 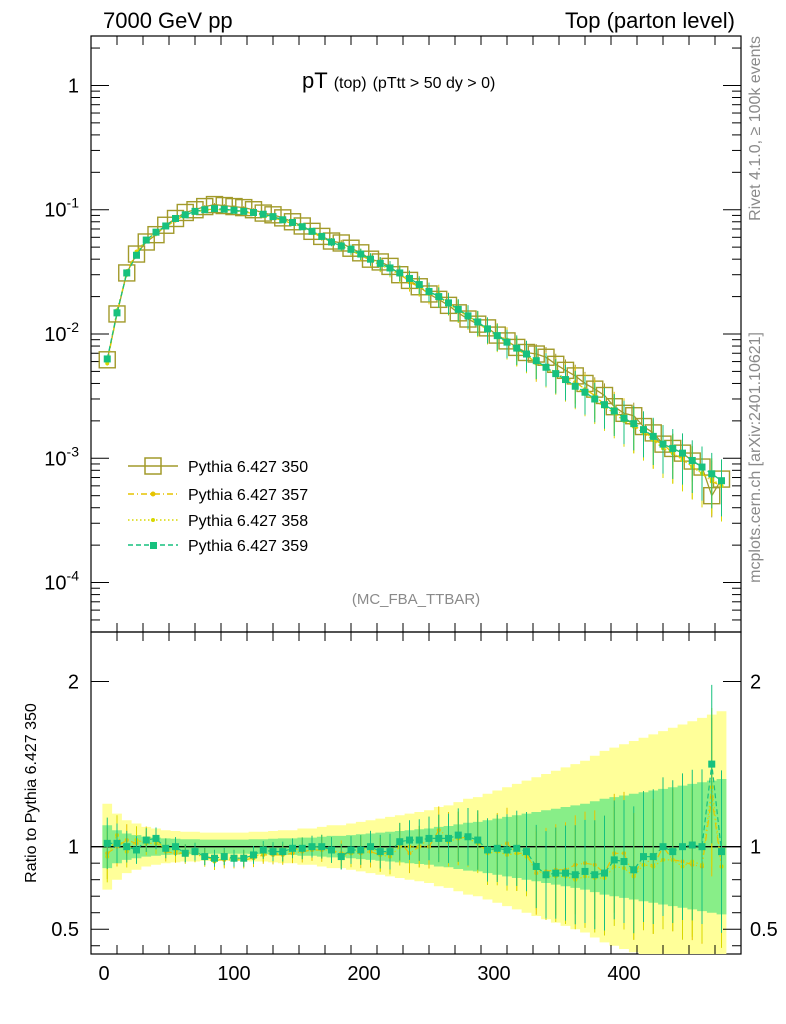 What do you see at coordinates (363, 974) in the screenshot?
I see `x-tick-label: 200` at bounding box center [363, 974].